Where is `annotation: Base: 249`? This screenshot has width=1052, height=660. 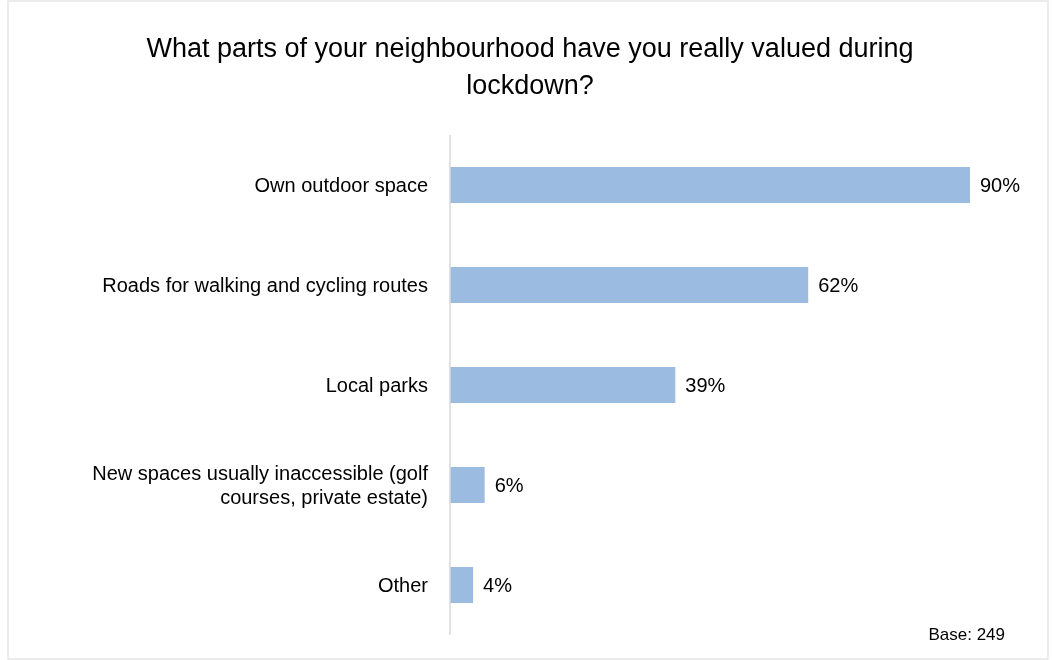
annotation: Base: 249 is located at coordinates (966, 634).